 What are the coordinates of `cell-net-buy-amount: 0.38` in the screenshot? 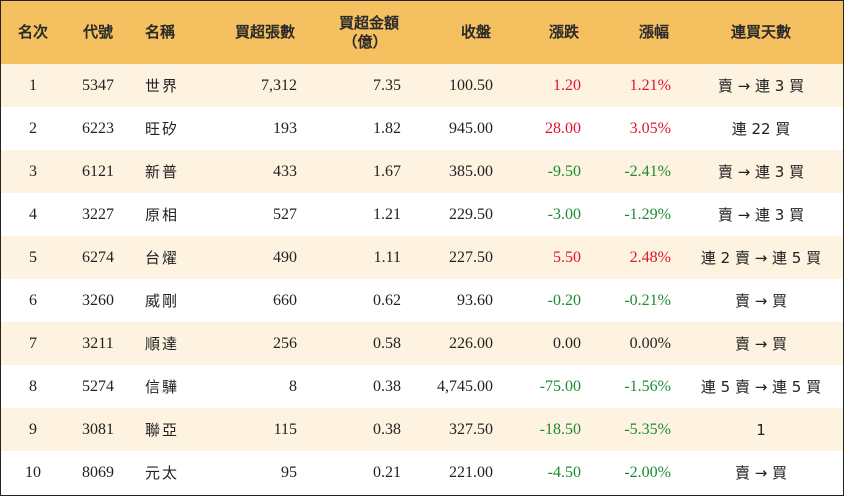 It's located at (387, 386).